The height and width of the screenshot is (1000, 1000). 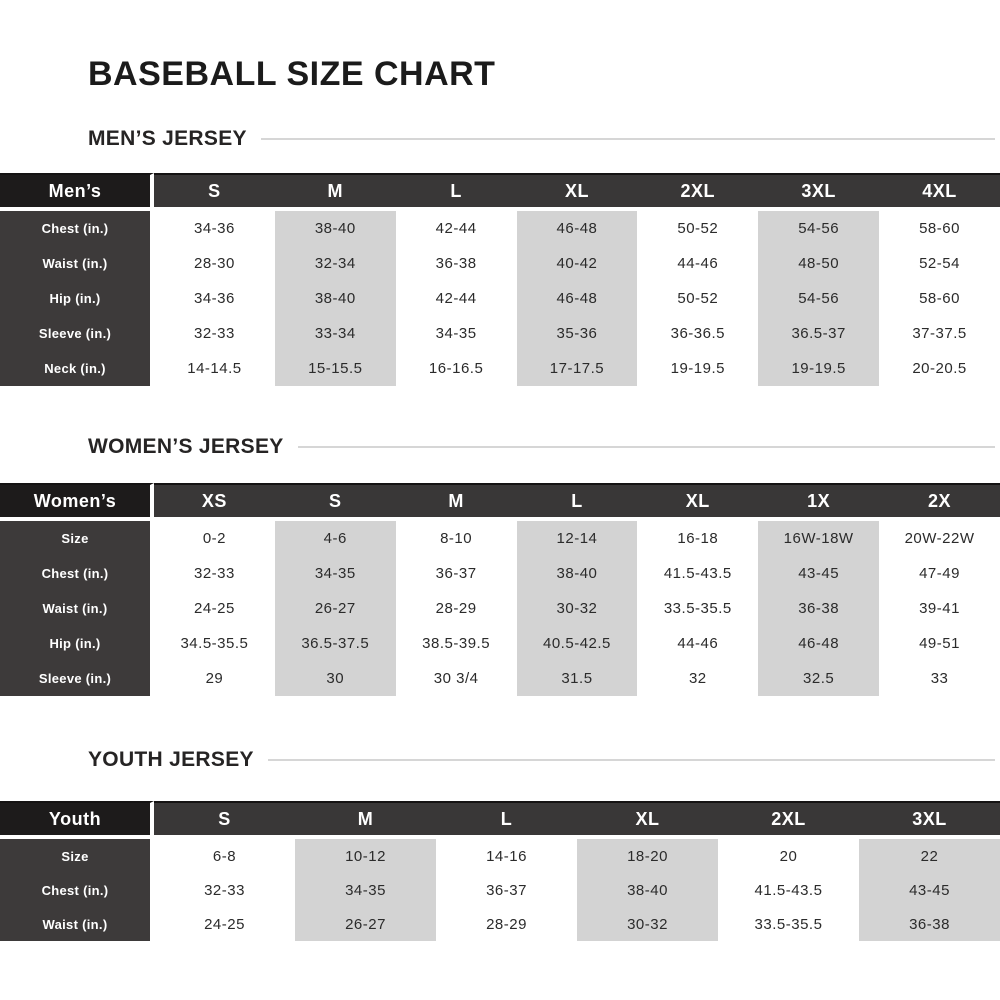 What do you see at coordinates (335, 679) in the screenshot?
I see `size-value-cell: 30` at bounding box center [335, 679].